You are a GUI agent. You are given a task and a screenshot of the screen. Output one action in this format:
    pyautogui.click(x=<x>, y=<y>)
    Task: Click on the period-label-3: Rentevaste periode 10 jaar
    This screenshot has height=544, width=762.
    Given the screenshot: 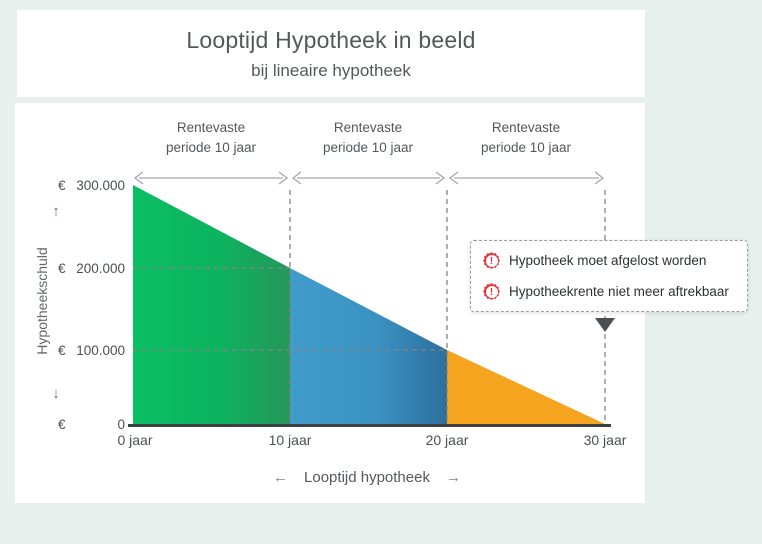 What is the action you would take?
    pyautogui.click(x=526, y=138)
    